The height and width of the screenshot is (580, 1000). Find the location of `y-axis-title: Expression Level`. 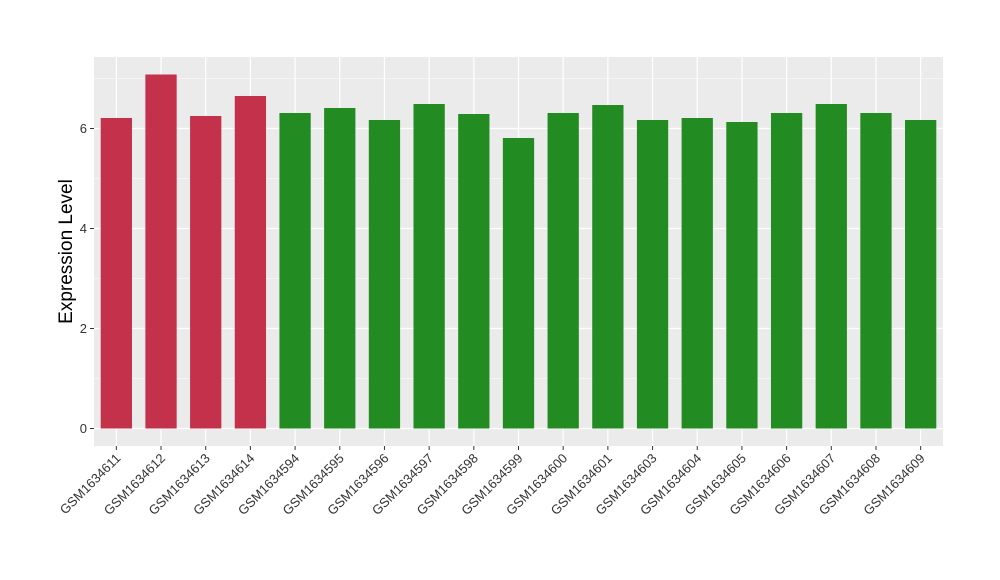

y-axis-title: Expression Level is located at coordinates (66, 251).